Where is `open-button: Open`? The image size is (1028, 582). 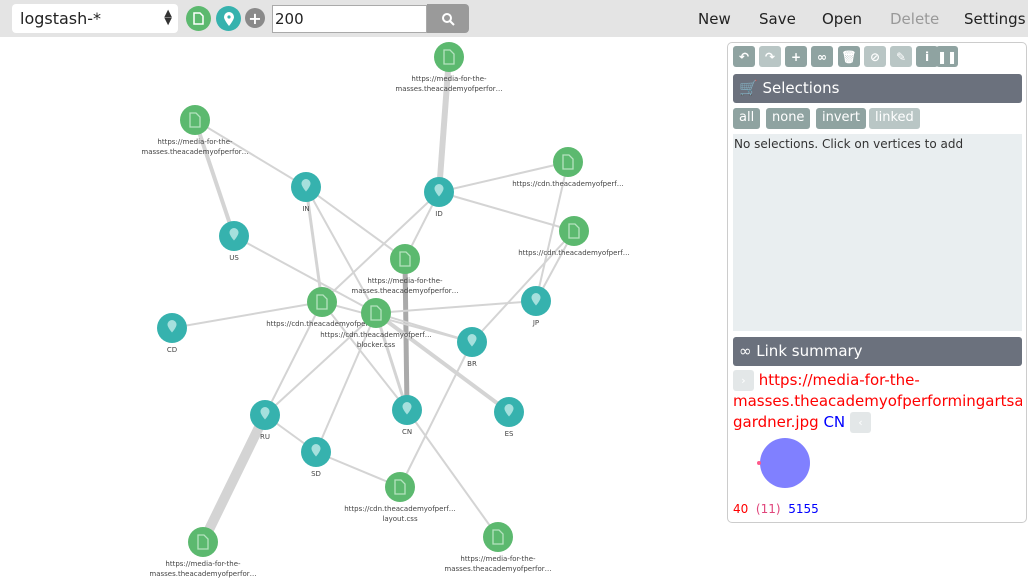
open-button: Open is located at coordinates (842, 19).